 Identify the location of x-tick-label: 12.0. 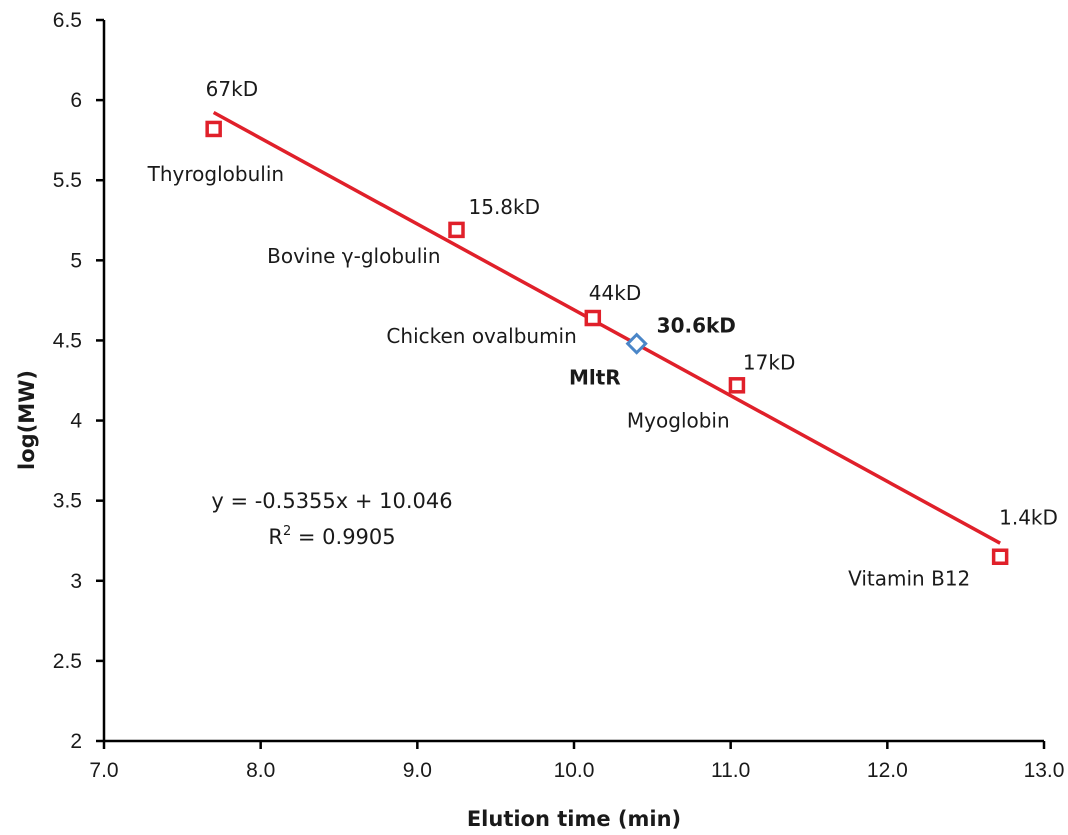
(887, 770).